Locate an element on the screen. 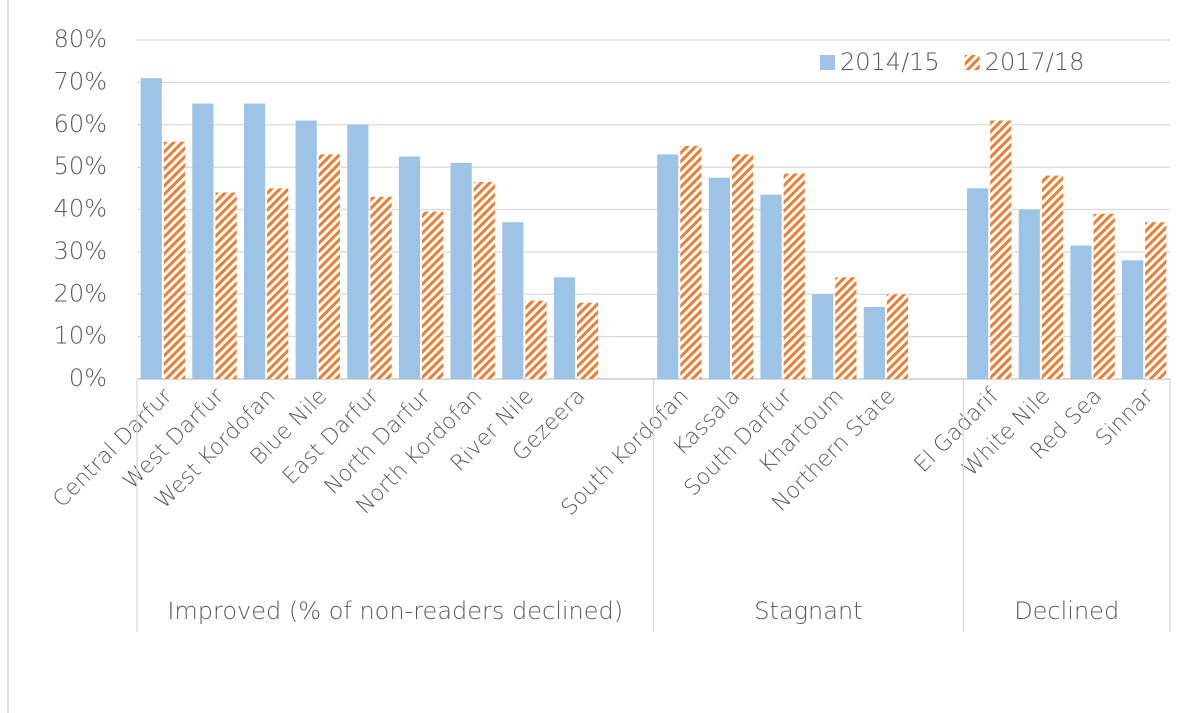 Image resolution: width=1194 pixels, height=713 pixels. y-tick-label: 70% is located at coordinates (80, 81).